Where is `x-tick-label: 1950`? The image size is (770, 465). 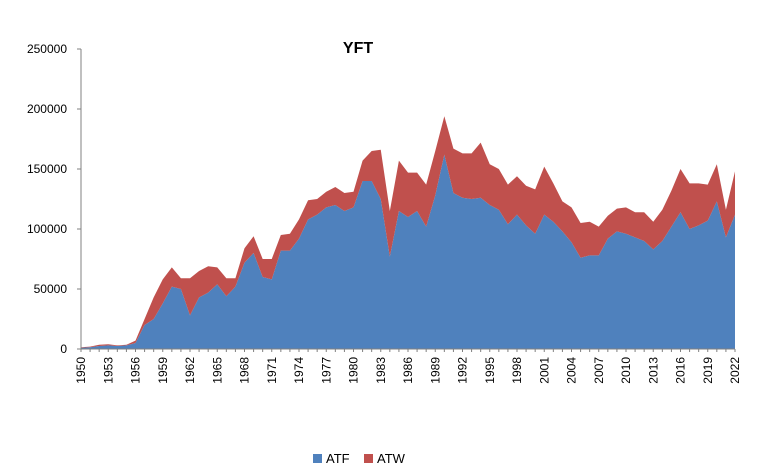
x-tick-label: 1950 is located at coordinates (81, 370).